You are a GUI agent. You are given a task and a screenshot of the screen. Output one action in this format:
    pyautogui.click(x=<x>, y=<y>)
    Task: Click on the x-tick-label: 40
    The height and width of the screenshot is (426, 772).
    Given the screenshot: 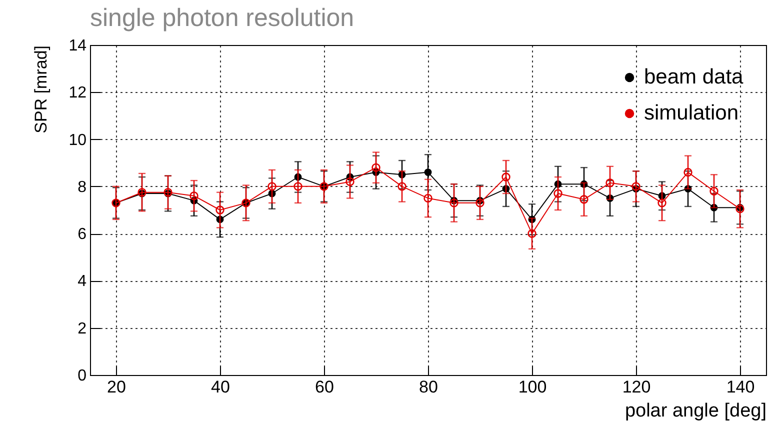 What is the action you would take?
    pyautogui.click(x=220, y=387)
    